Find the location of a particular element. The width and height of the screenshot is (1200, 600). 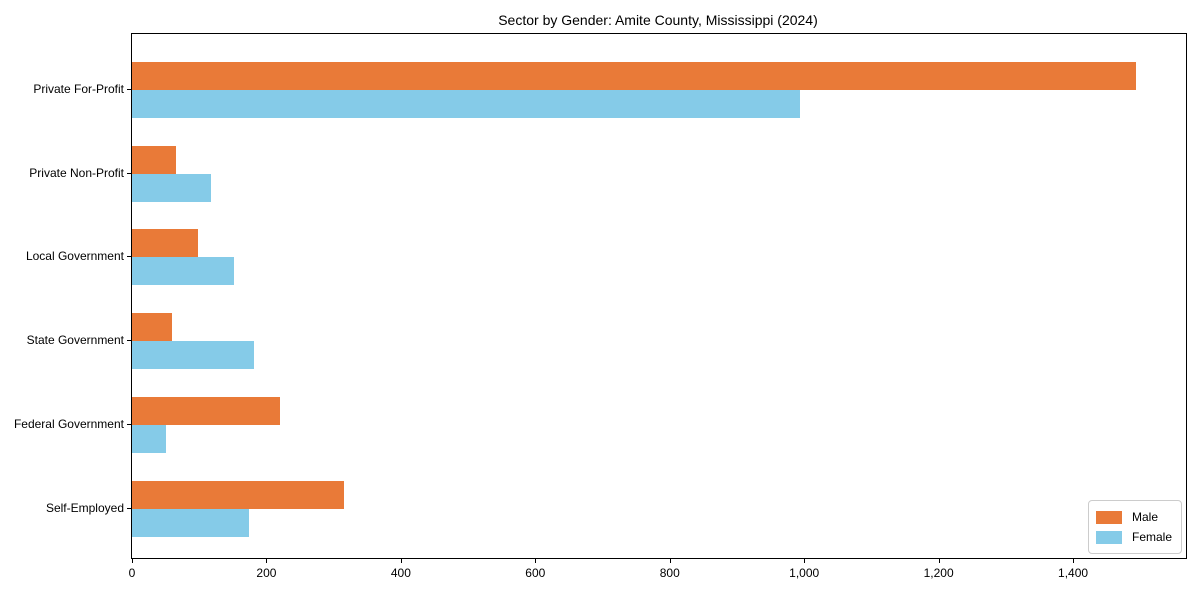

legend-item-male: Male is located at coordinates (1133, 517).